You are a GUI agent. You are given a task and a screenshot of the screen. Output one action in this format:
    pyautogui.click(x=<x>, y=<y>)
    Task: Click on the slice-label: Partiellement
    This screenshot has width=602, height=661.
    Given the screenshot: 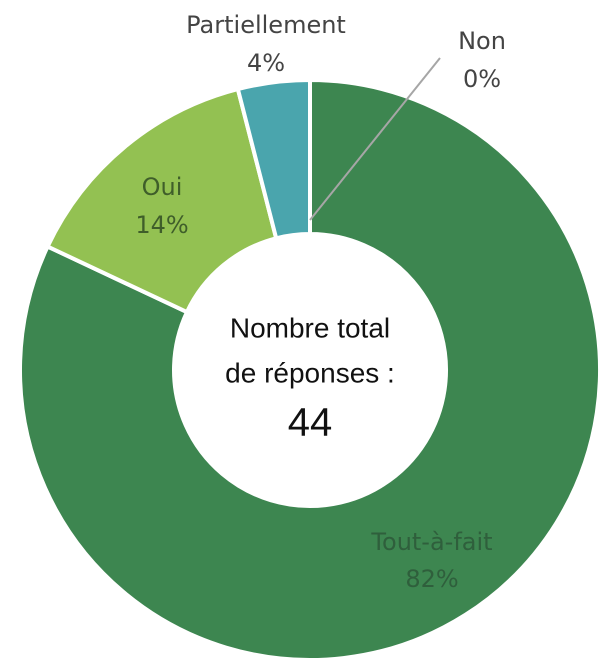 What is the action you would take?
    pyautogui.click(x=266, y=25)
    